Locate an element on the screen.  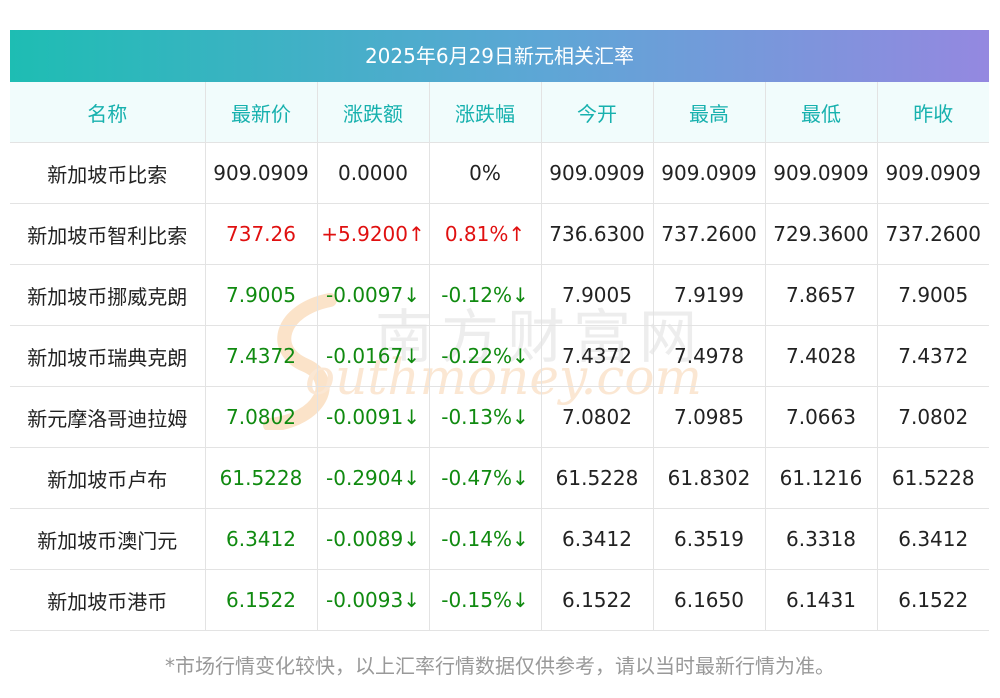
currency-name: 新加坡币瑞典克朗 is located at coordinates (108, 356).